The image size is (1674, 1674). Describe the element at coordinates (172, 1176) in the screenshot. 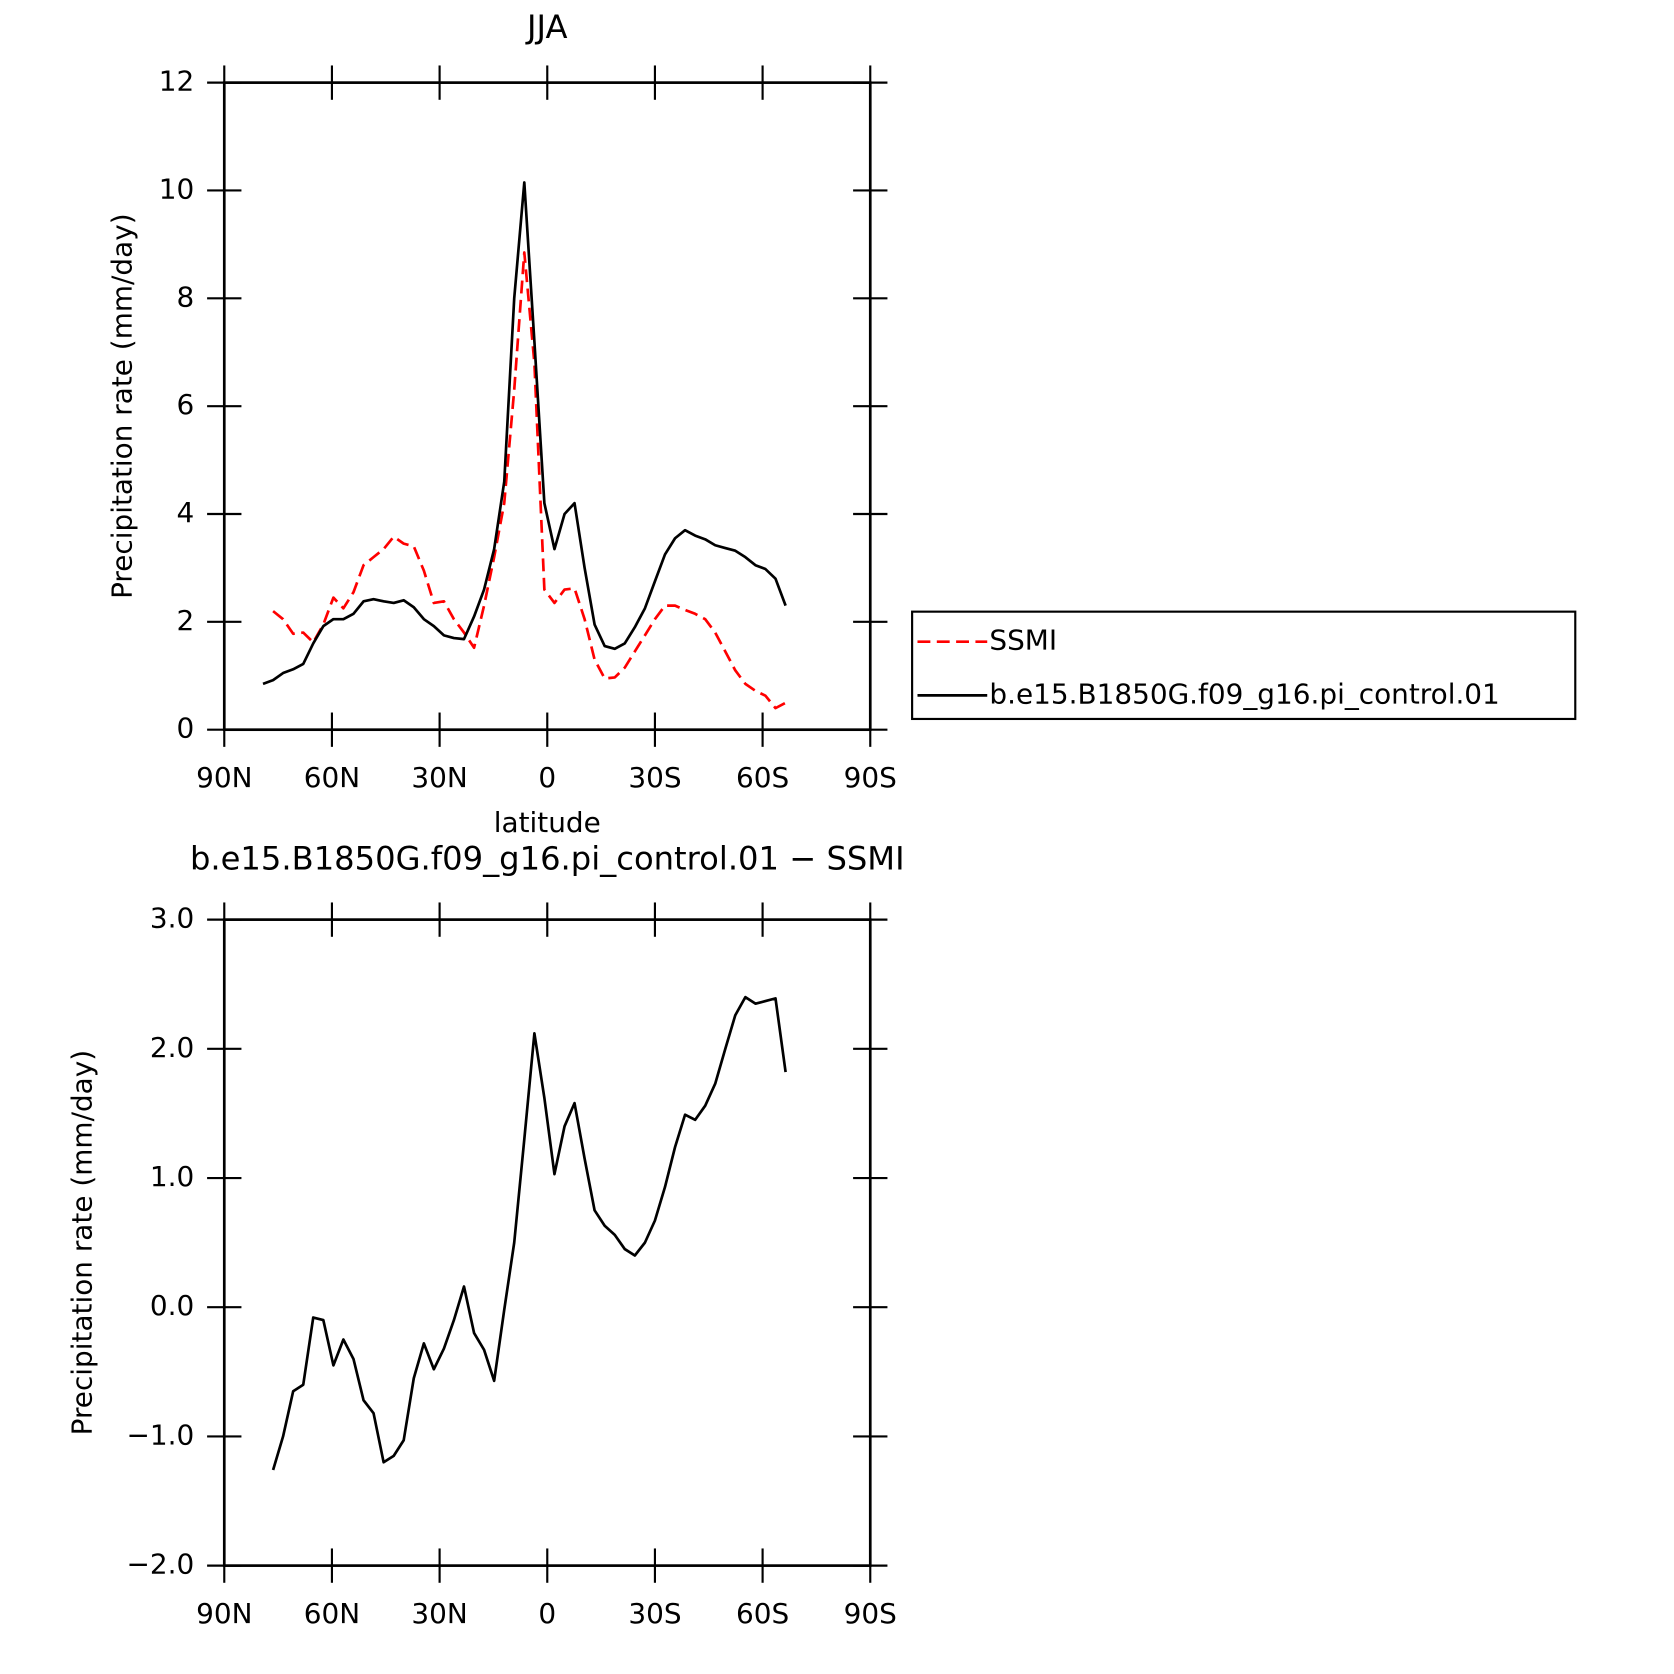

I see `y-tick-label: 1.0` at that location.